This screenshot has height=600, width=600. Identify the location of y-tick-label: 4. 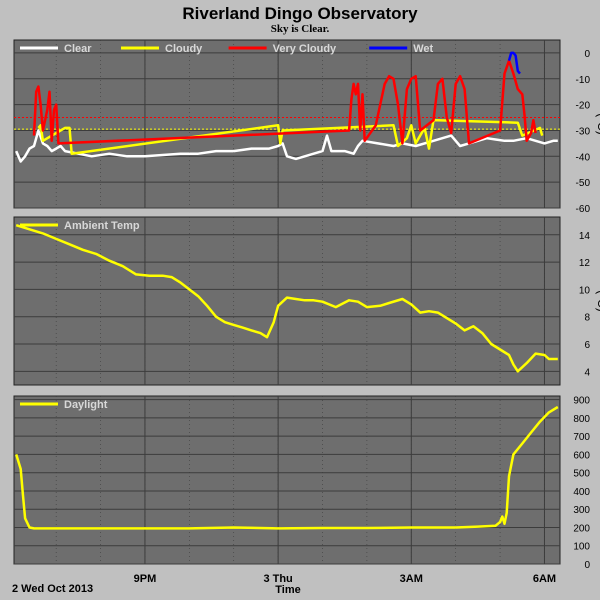
(587, 372).